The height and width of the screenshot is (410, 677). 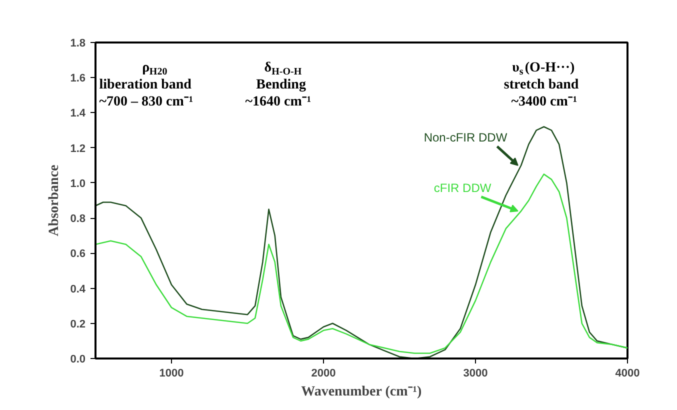 I want to click on x-tick-label: 3000, so click(x=475, y=374).